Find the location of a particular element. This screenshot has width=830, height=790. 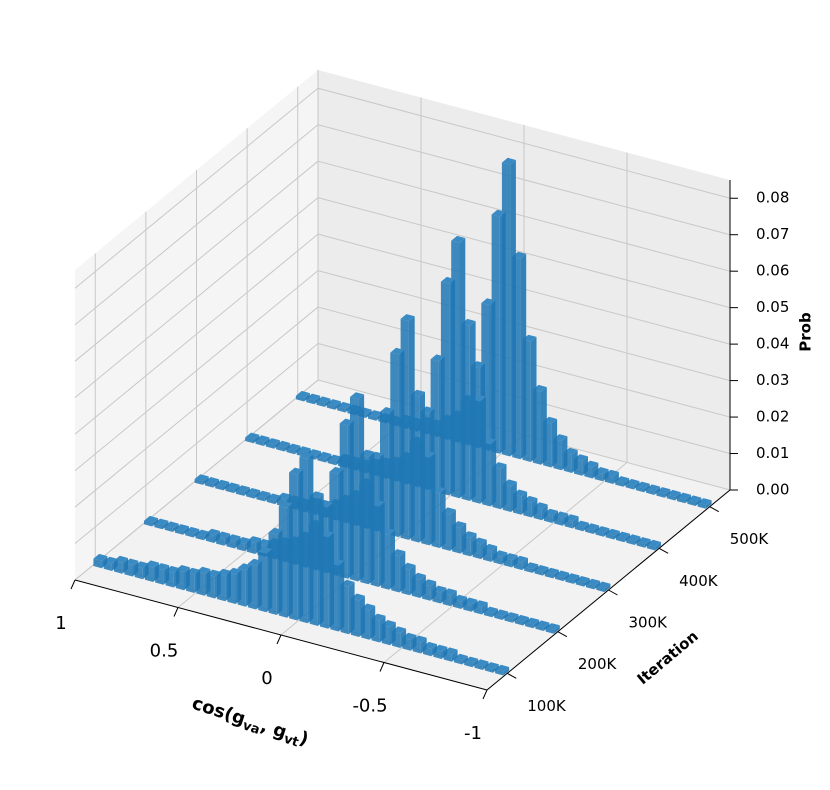

x-label-sub: vt is located at coordinates (291, 740).